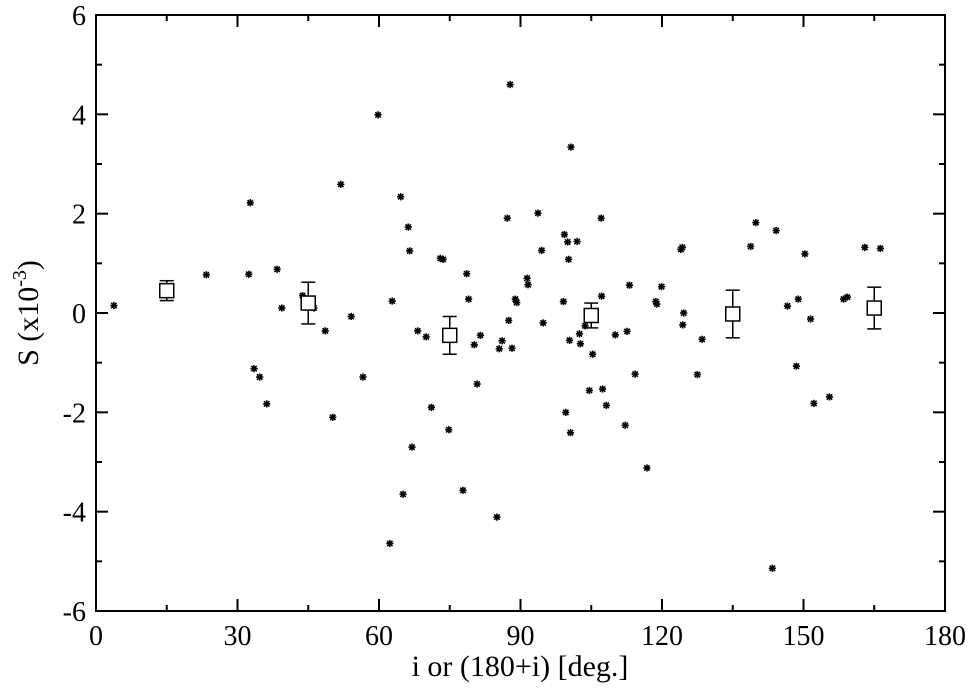  I want to click on y-axis-label-main: S (x10, so click(28, 326).